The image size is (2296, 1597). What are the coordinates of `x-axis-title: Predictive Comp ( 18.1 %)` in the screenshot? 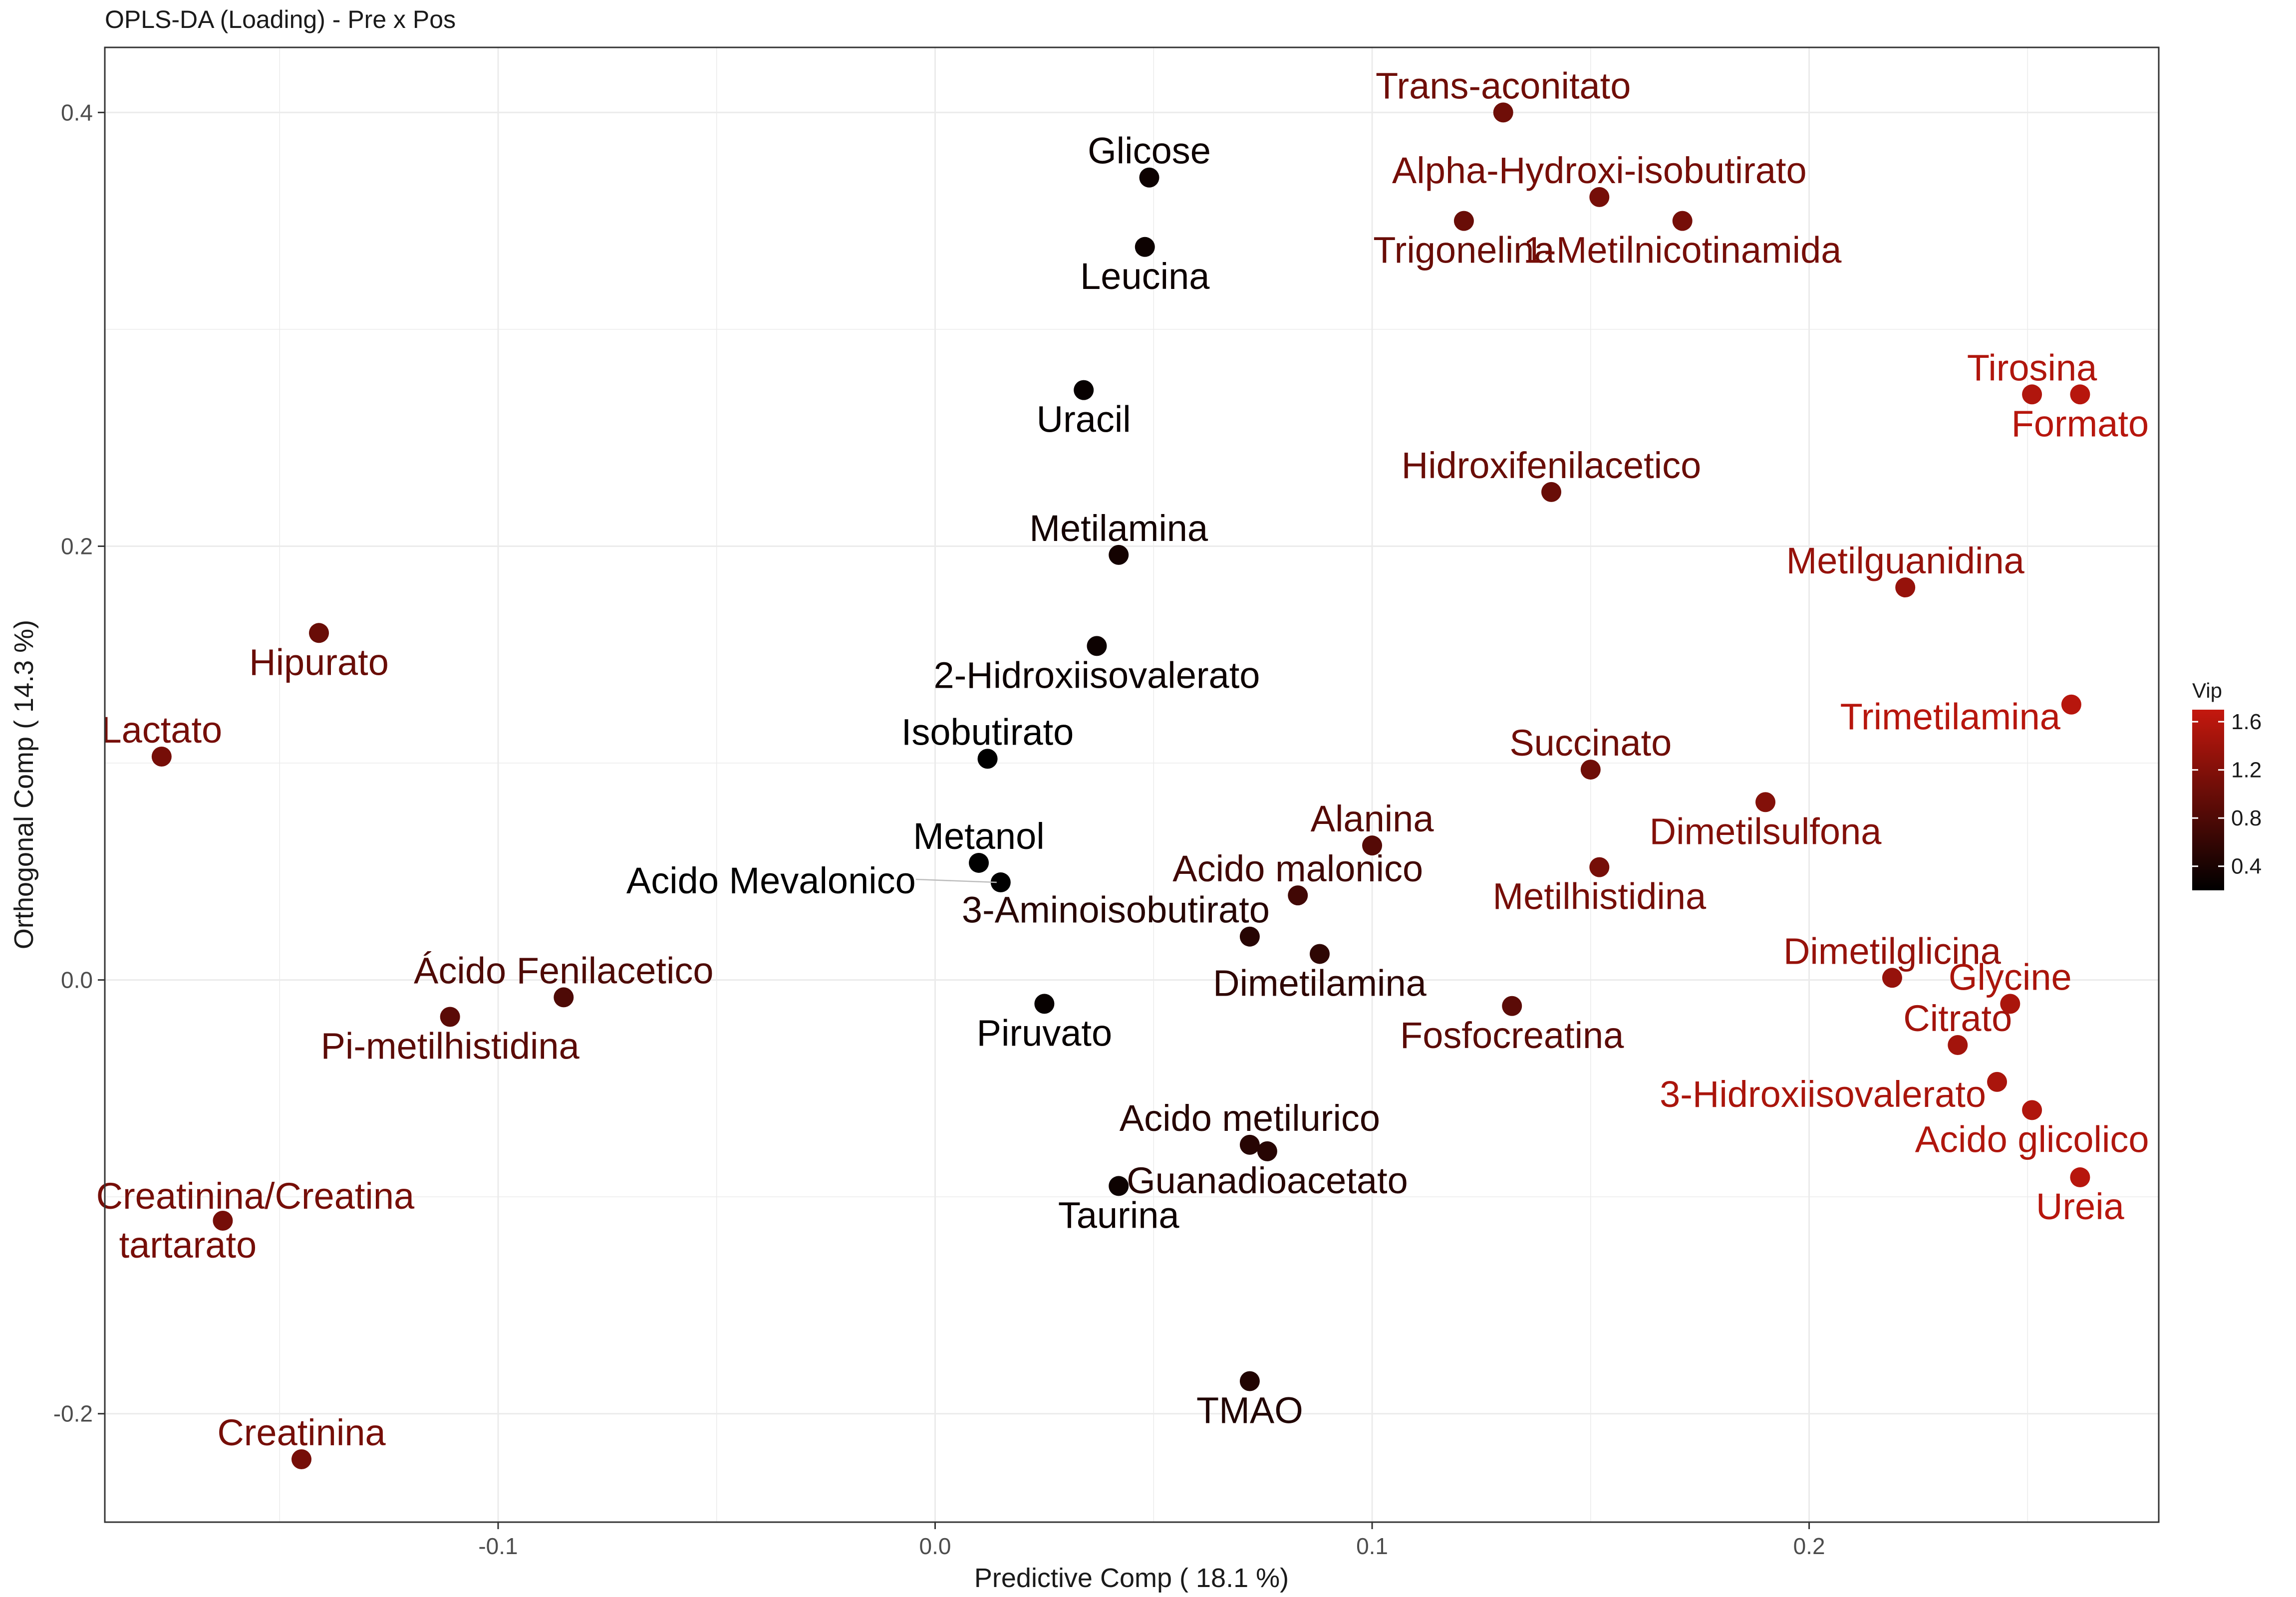 It's located at (1132, 1578).